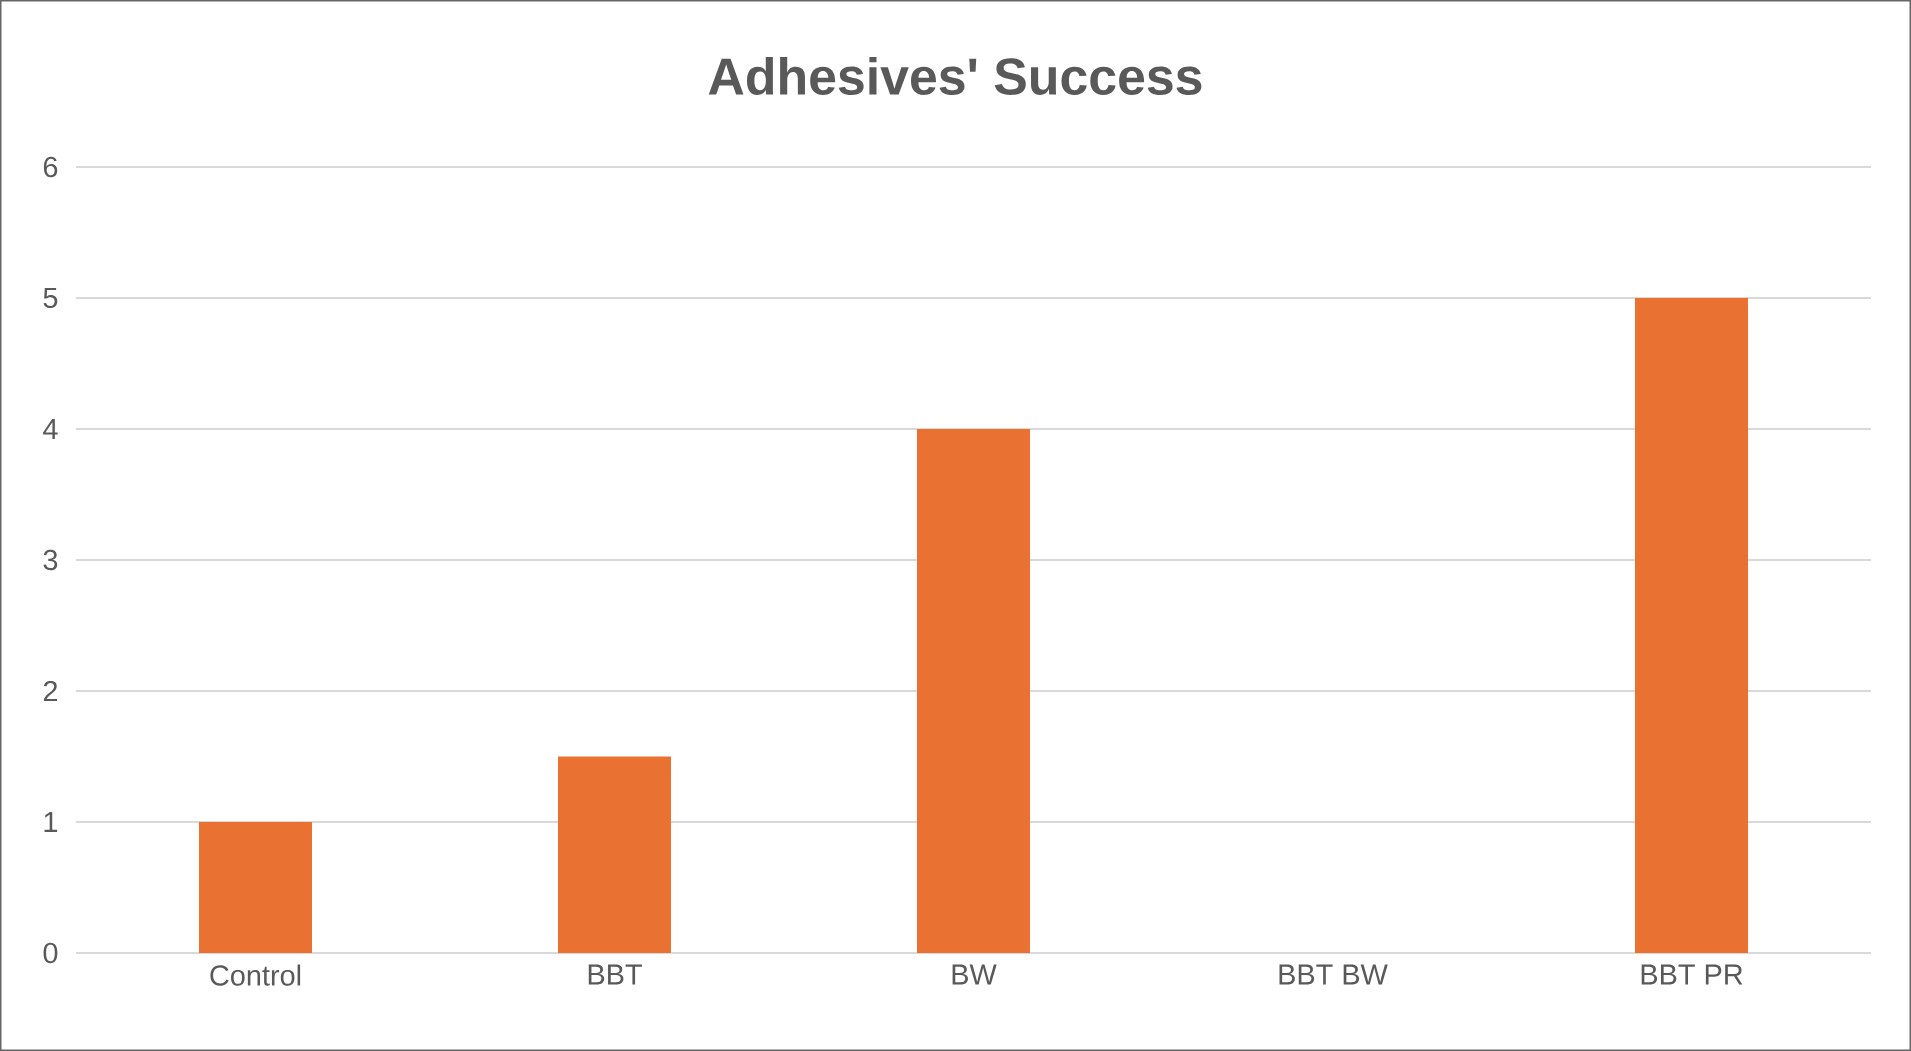  I want to click on x-tick-label: BBT PR, so click(1692, 974).